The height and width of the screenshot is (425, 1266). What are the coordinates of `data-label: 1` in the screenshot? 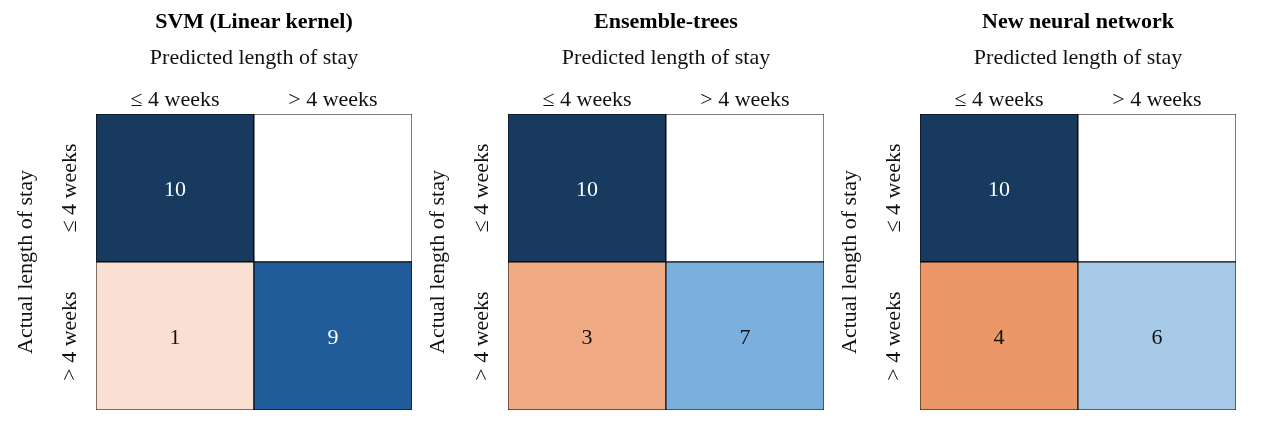 It's located at (175, 336).